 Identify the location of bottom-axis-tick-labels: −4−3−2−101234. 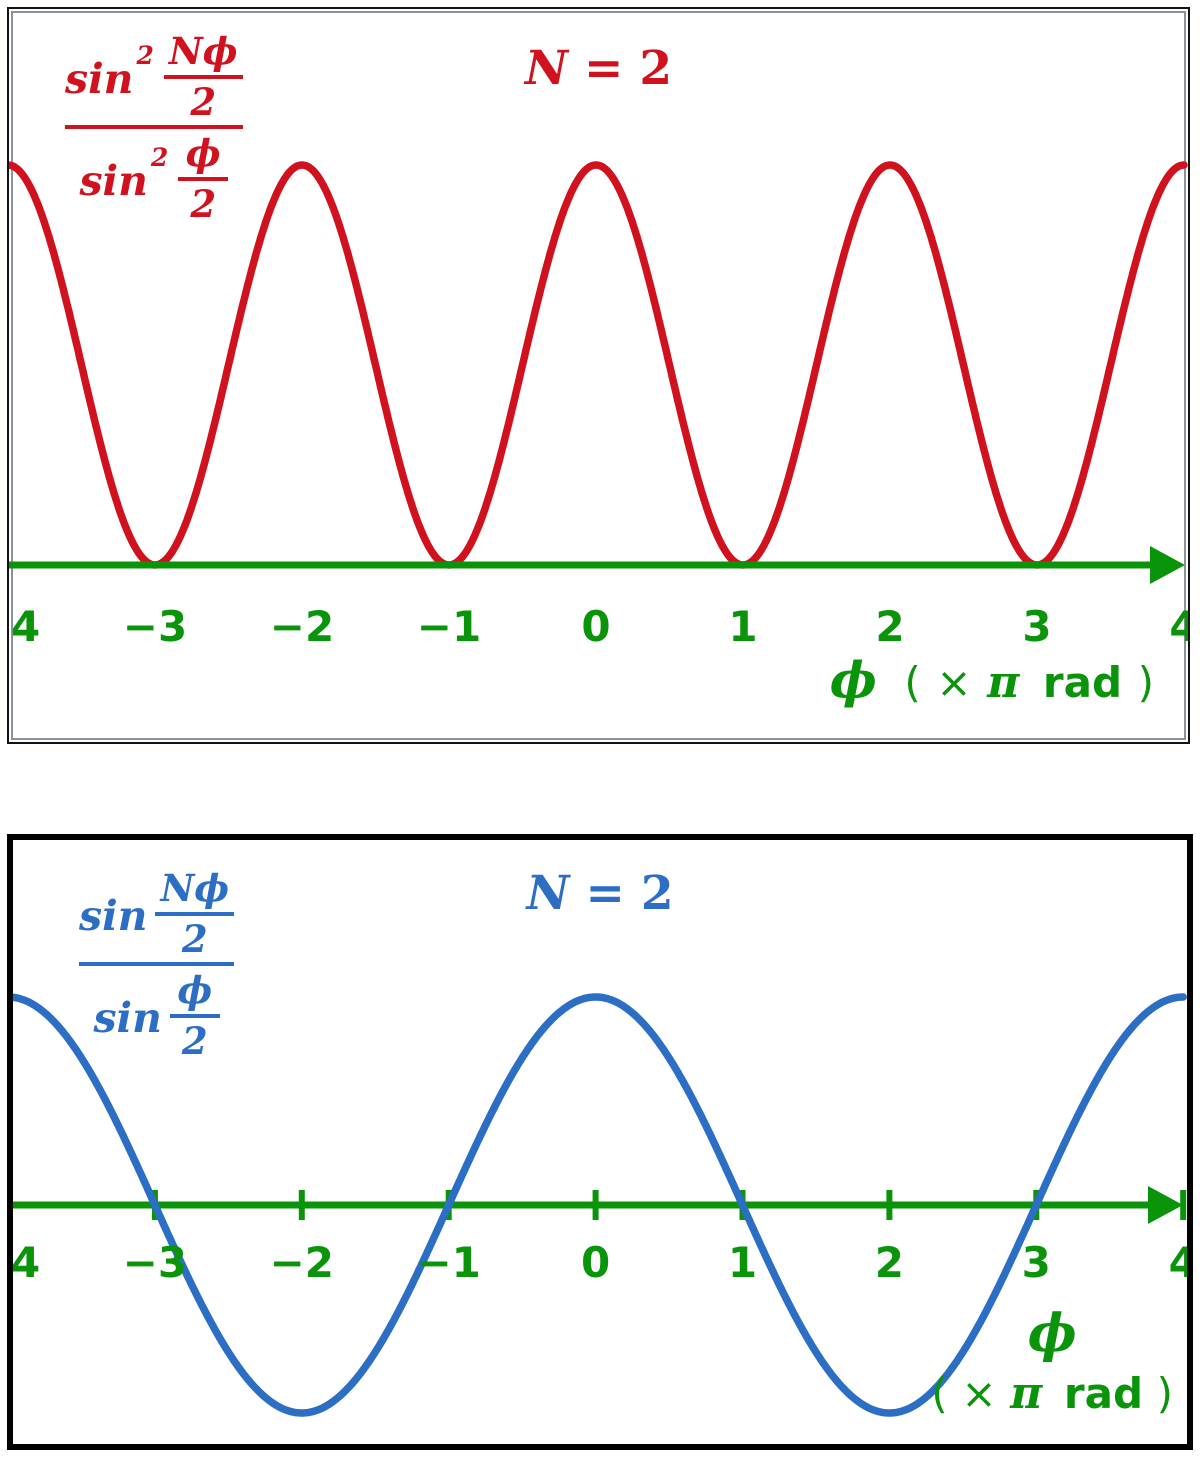
(600, 1267).